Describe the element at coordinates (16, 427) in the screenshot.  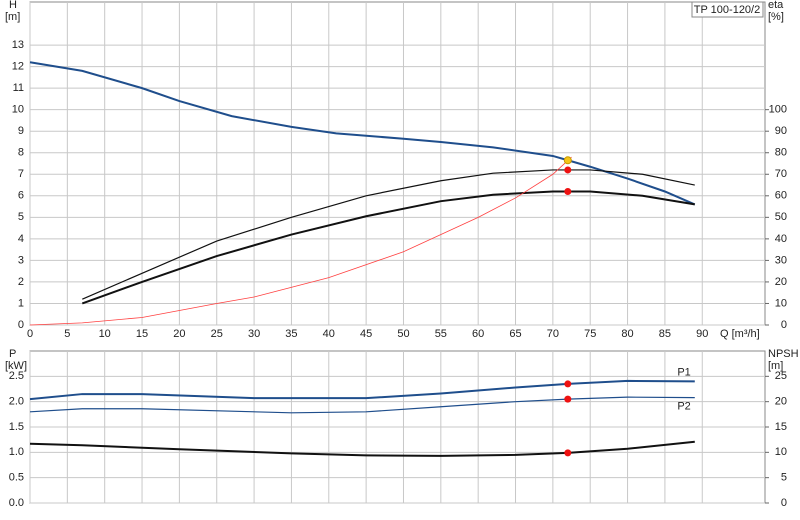
I see `y-tick-label: 1.5` at that location.